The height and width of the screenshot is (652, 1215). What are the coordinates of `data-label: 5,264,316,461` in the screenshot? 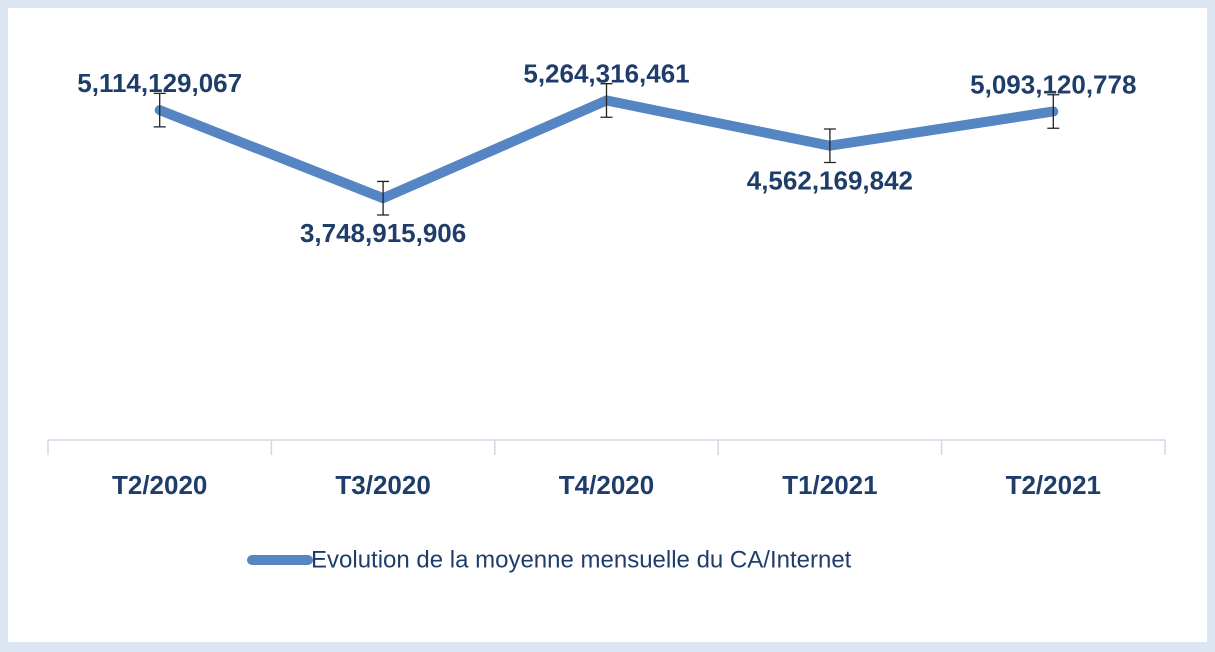 It's located at (606, 73).